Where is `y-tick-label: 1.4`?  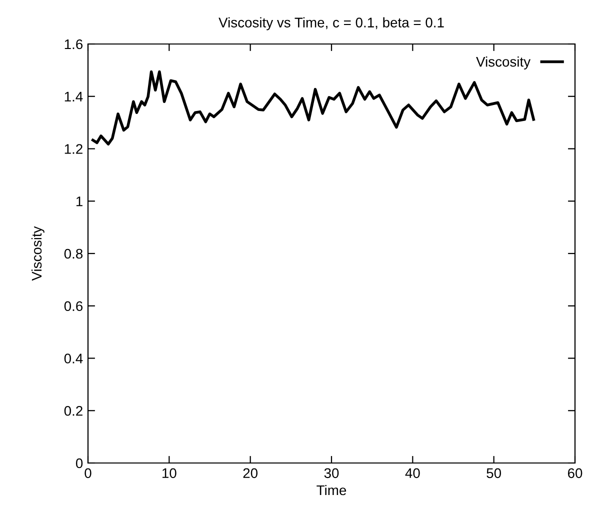
y-tick-label: 1.4 is located at coordinates (73, 97).